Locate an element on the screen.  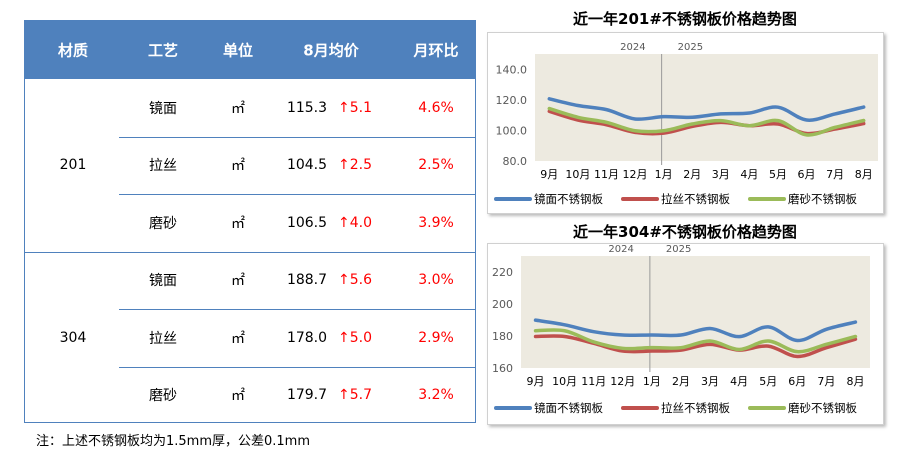
chart-title-304: 近一年304#不锈钢板价格趋势图 is located at coordinates (685, 232).